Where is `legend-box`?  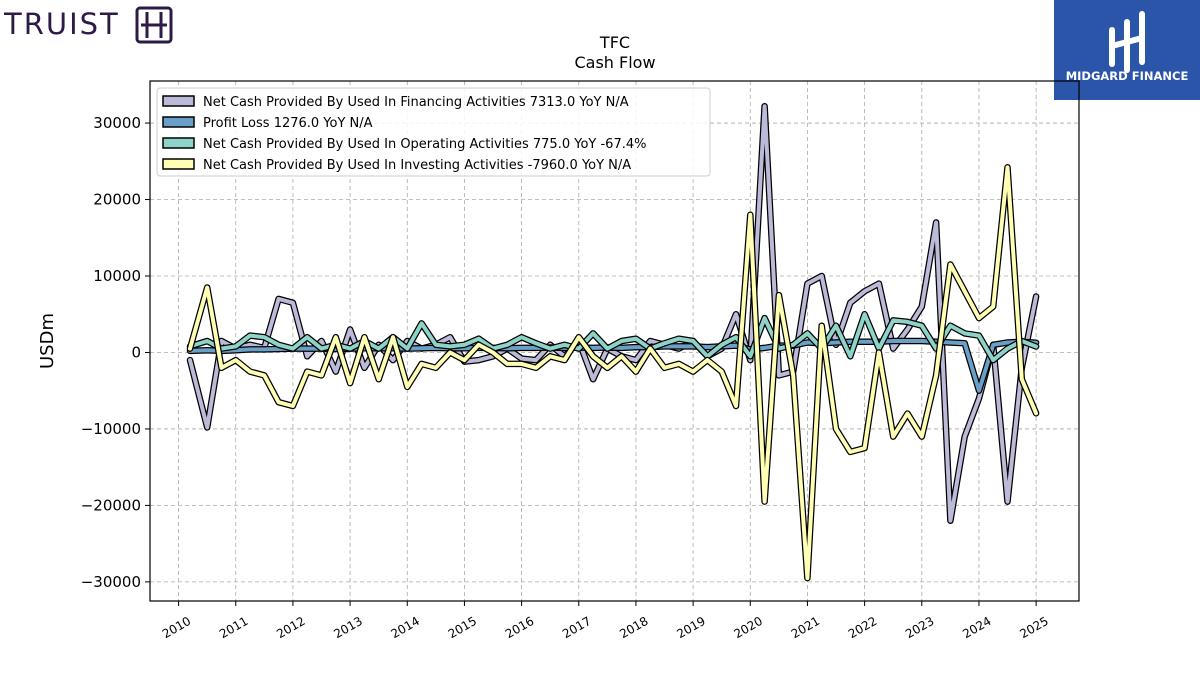 legend-box is located at coordinates (433, 132).